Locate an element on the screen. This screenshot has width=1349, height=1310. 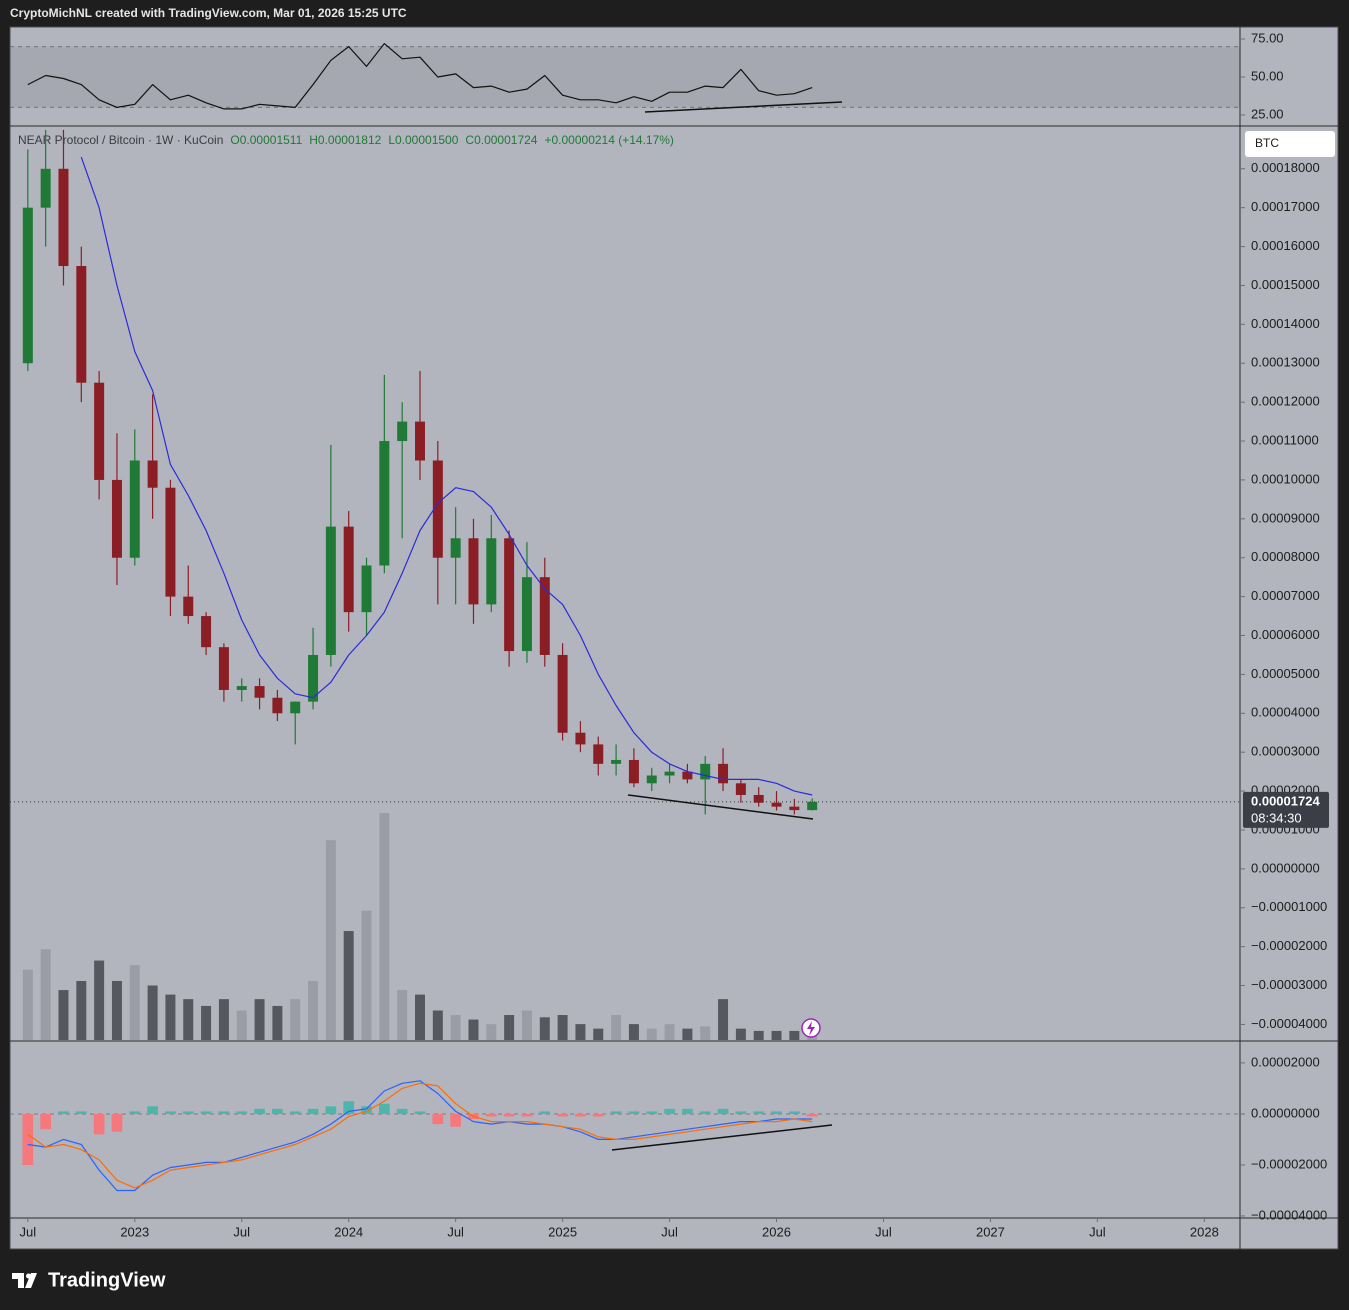
y-tick-label: 0.00011000 is located at coordinates (1285, 439).